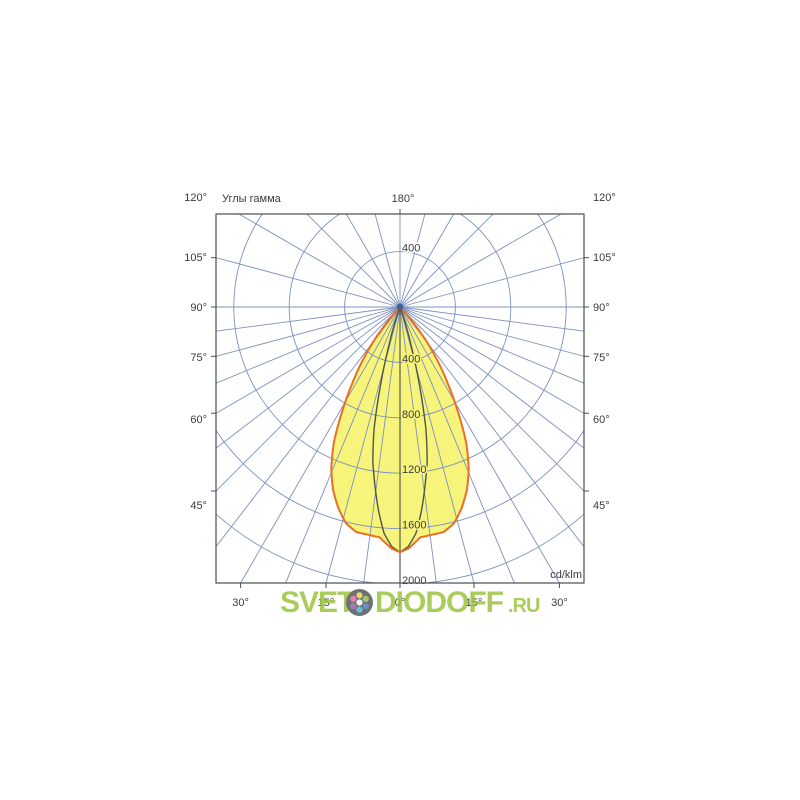  I want to click on gamma-axis-title: Углы гамма, so click(252, 199).